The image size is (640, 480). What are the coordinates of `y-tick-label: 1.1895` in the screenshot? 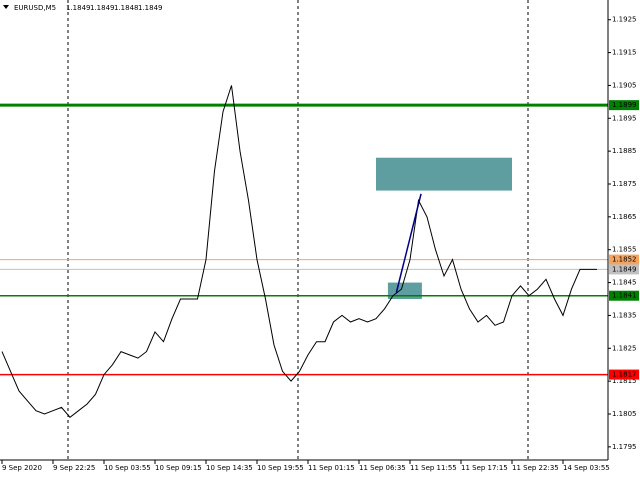 It's located at (624, 118).